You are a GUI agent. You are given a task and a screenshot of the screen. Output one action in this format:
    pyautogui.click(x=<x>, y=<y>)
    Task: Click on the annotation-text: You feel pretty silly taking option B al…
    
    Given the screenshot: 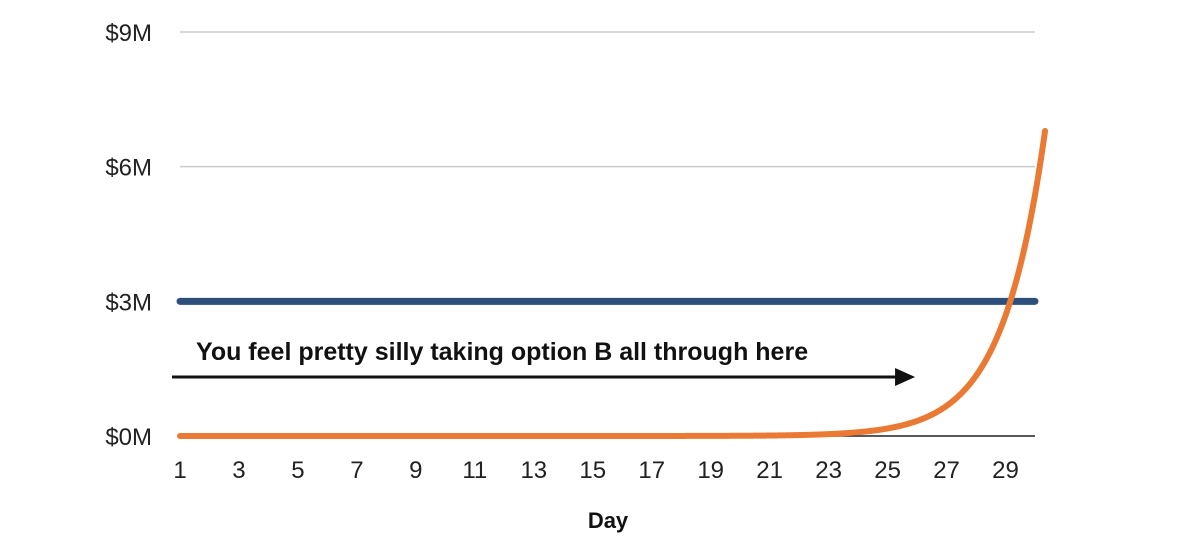 What is the action you would take?
    pyautogui.click(x=502, y=352)
    